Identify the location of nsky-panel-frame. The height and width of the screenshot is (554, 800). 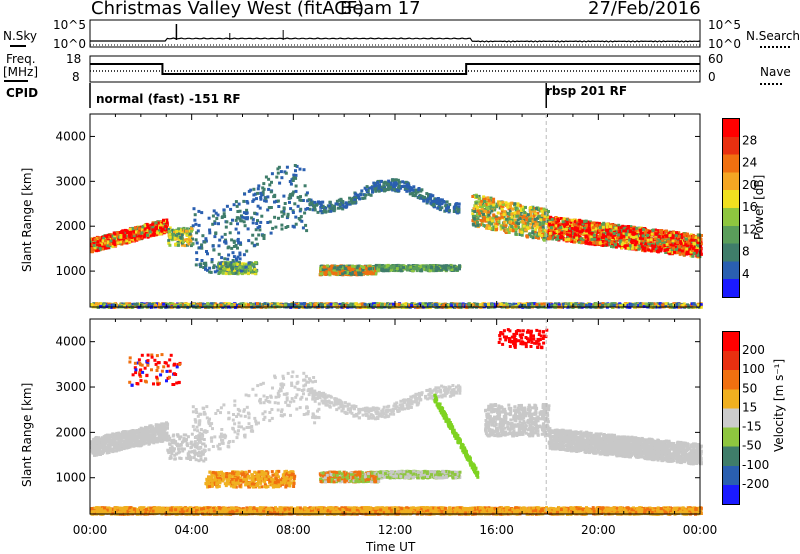
(395, 33).